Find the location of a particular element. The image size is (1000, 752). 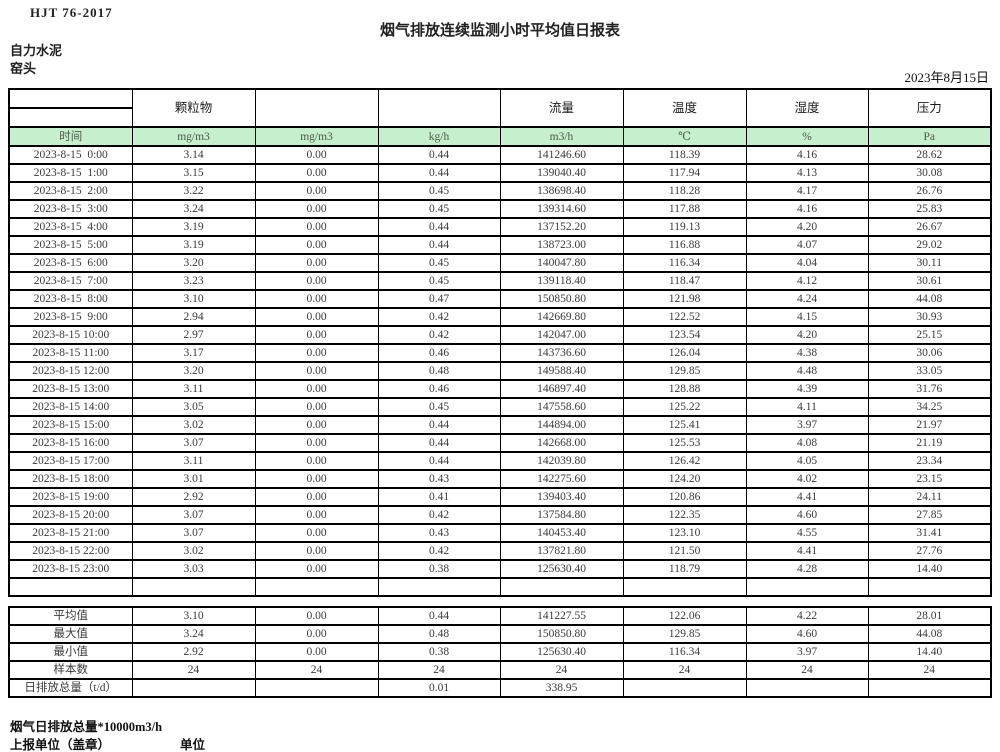

value-cell: 143736.60 is located at coordinates (561, 353).